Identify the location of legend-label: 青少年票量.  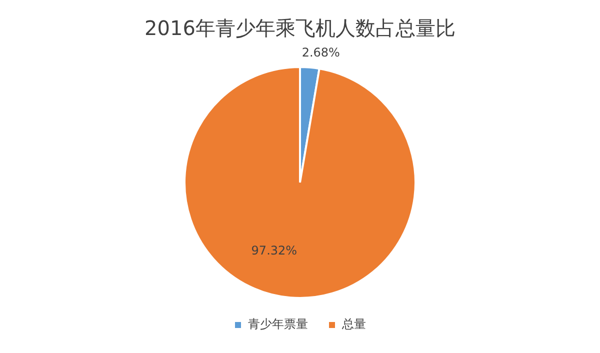
(278, 324).